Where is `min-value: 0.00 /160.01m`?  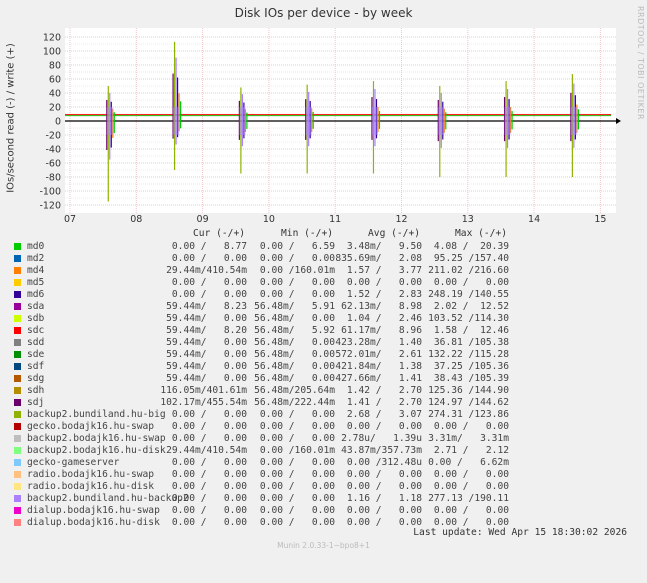 min-value: 0.00 /160.01m is located at coordinates (297, 270).